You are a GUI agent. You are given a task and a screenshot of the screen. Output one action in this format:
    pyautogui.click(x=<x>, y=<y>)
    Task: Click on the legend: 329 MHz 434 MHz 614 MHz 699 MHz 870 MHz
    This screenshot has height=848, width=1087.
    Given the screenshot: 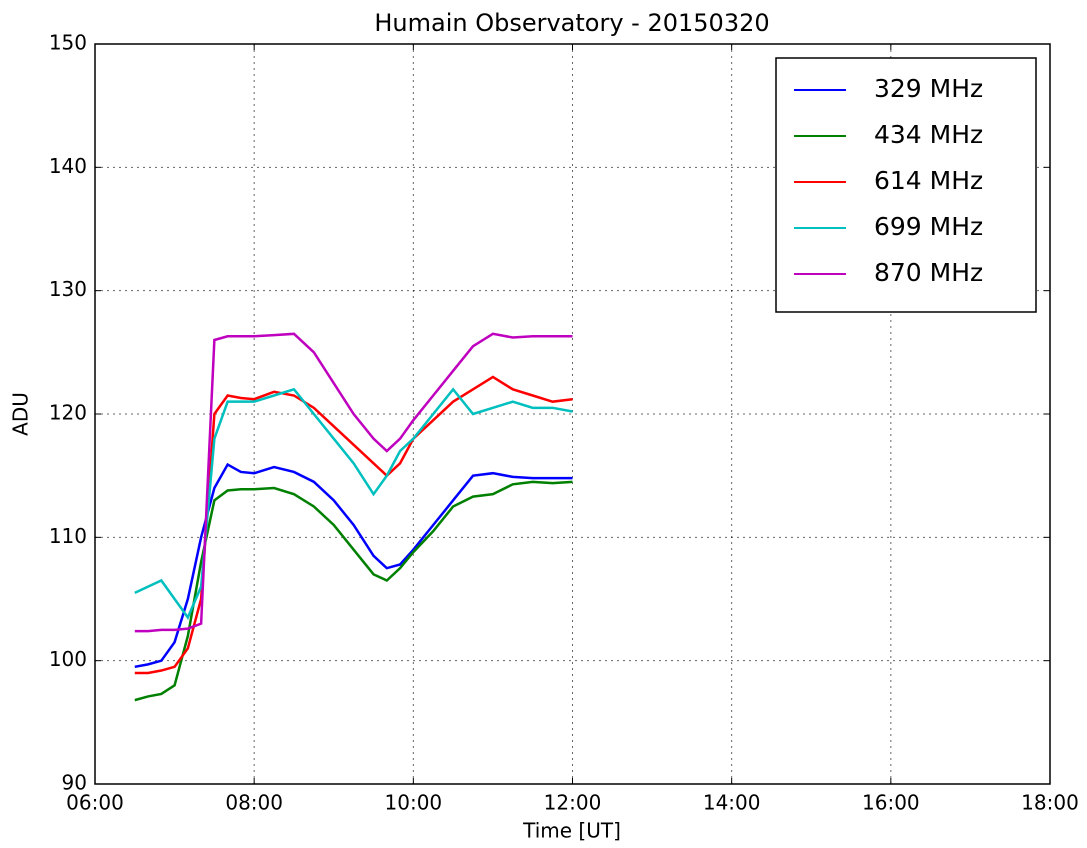 What is the action you would take?
    pyautogui.click(x=906, y=185)
    